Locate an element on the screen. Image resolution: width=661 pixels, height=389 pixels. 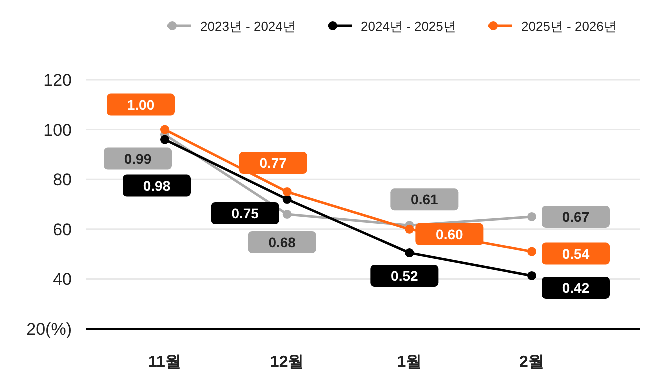
x-tick-label: 12월 is located at coordinates (287, 362).